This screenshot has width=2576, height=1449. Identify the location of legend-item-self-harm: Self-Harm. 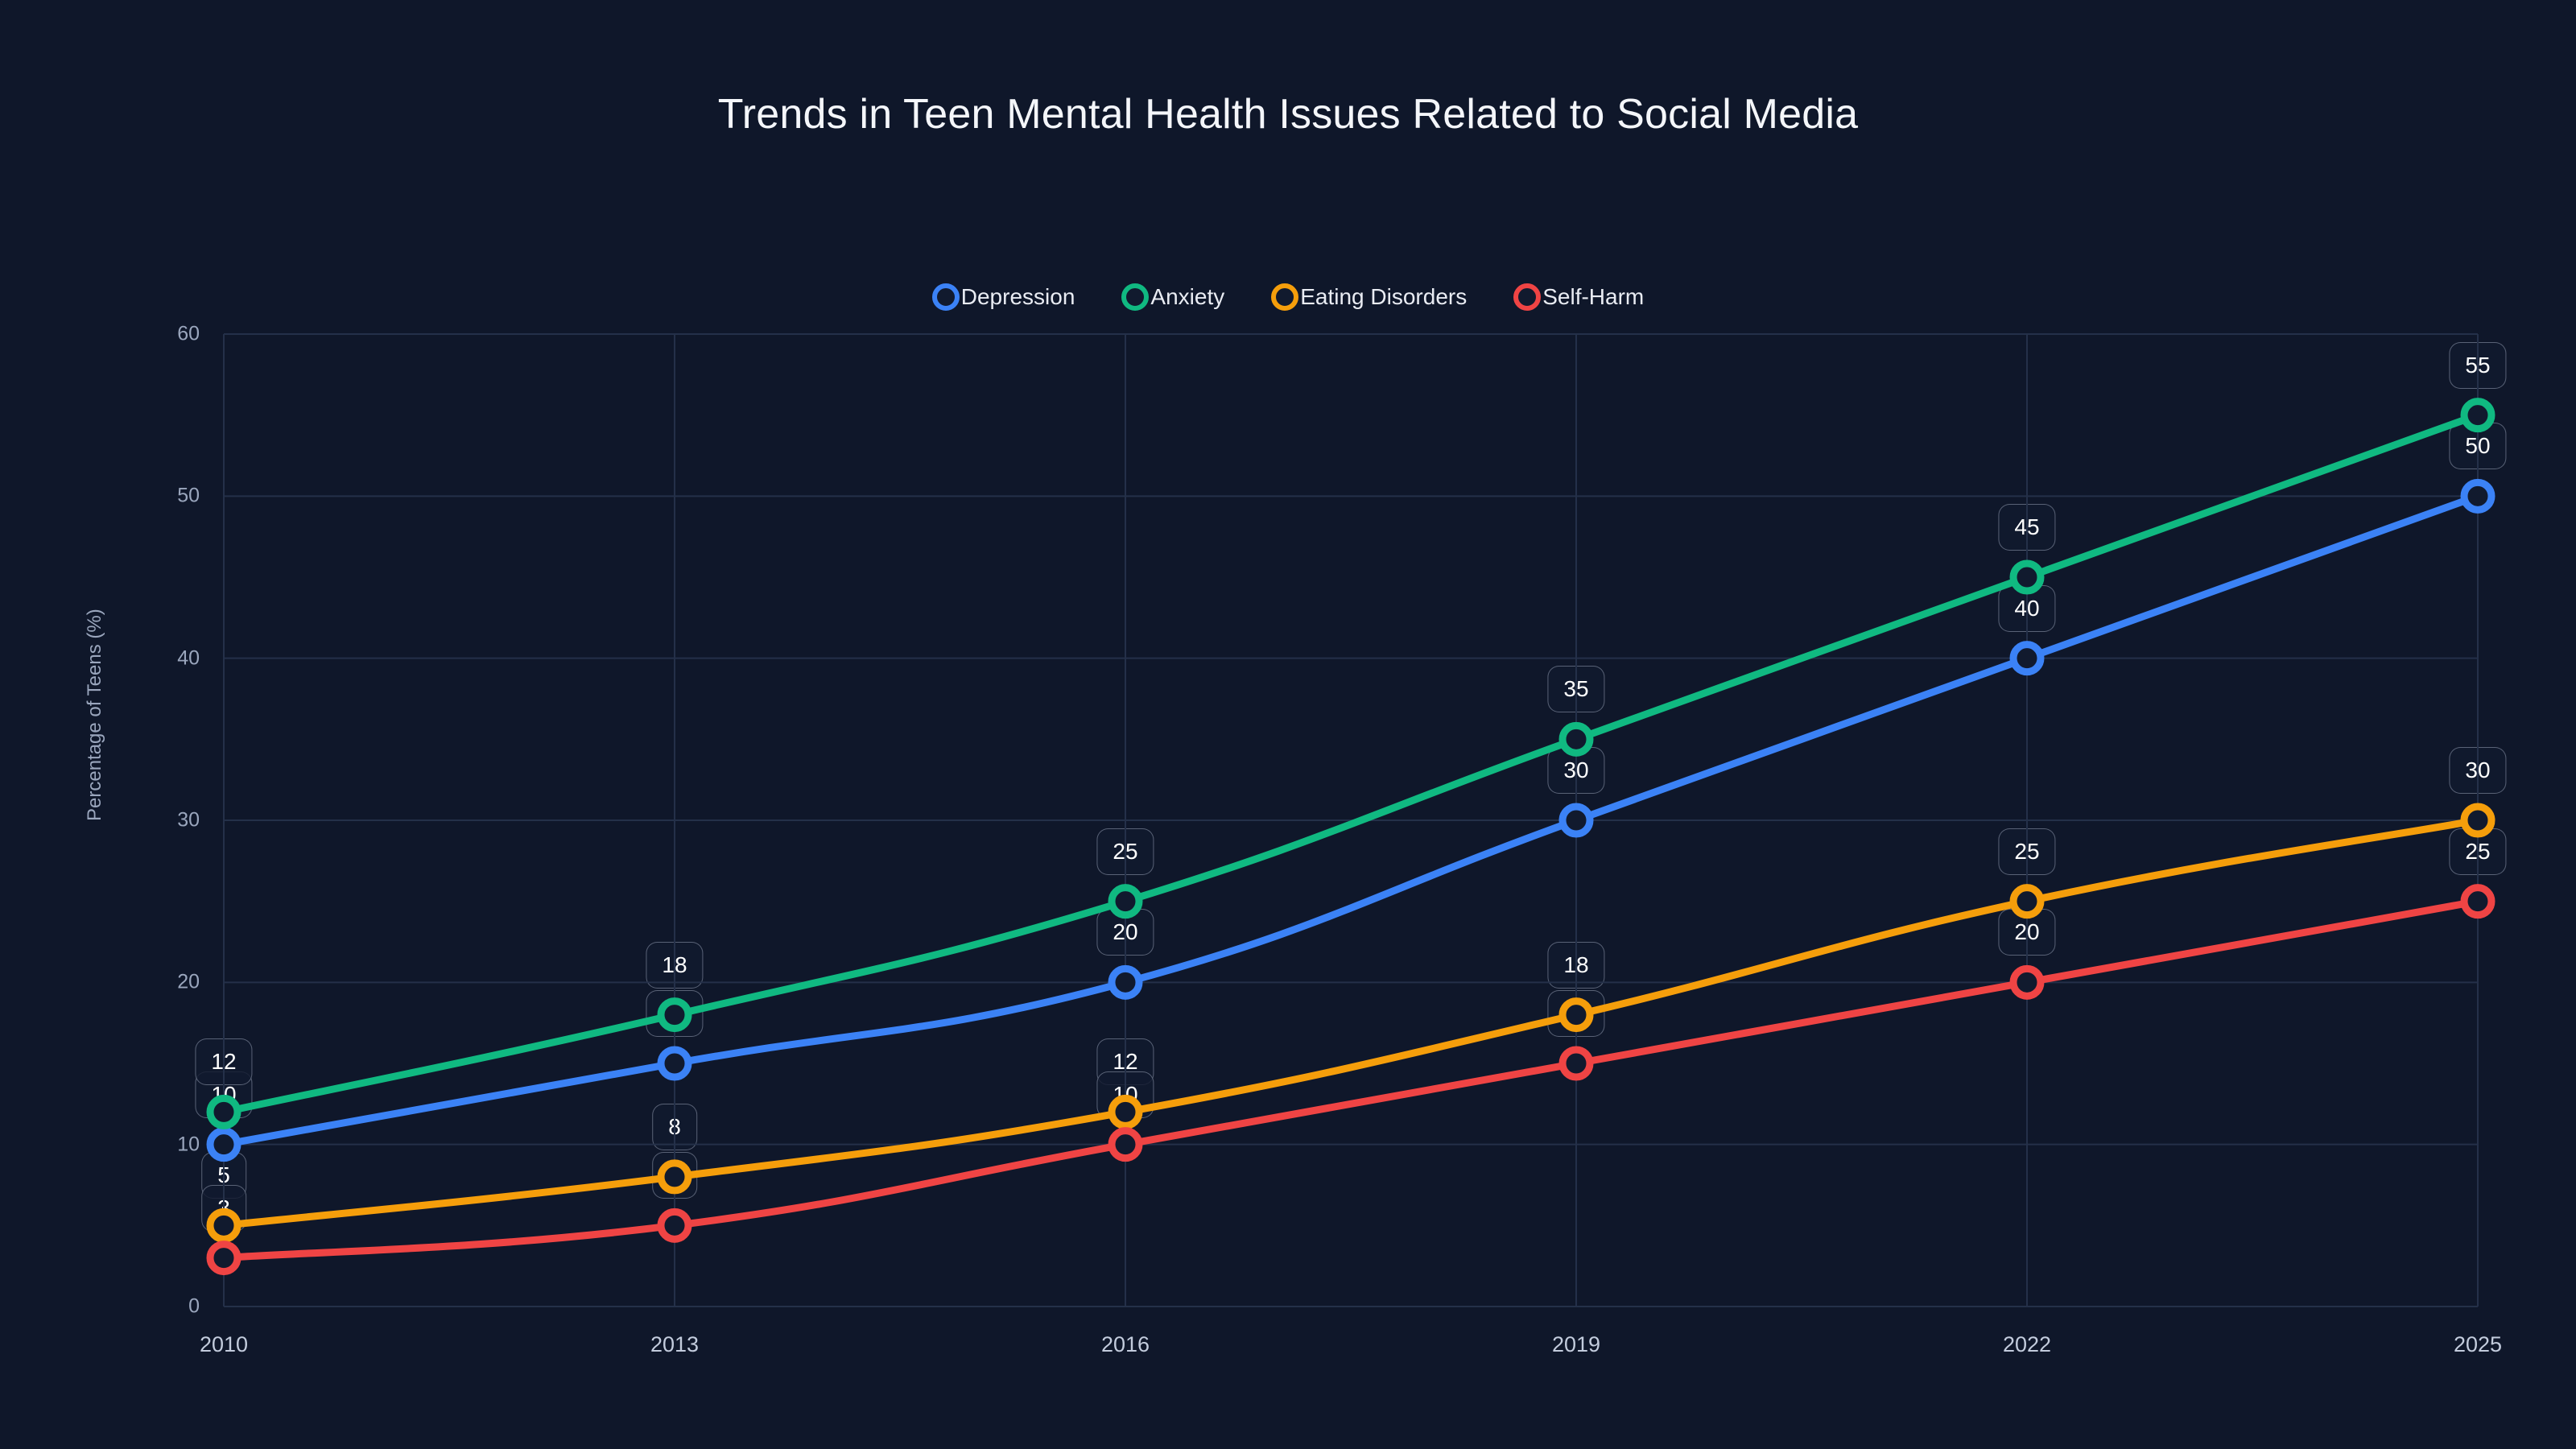
(1578, 297).